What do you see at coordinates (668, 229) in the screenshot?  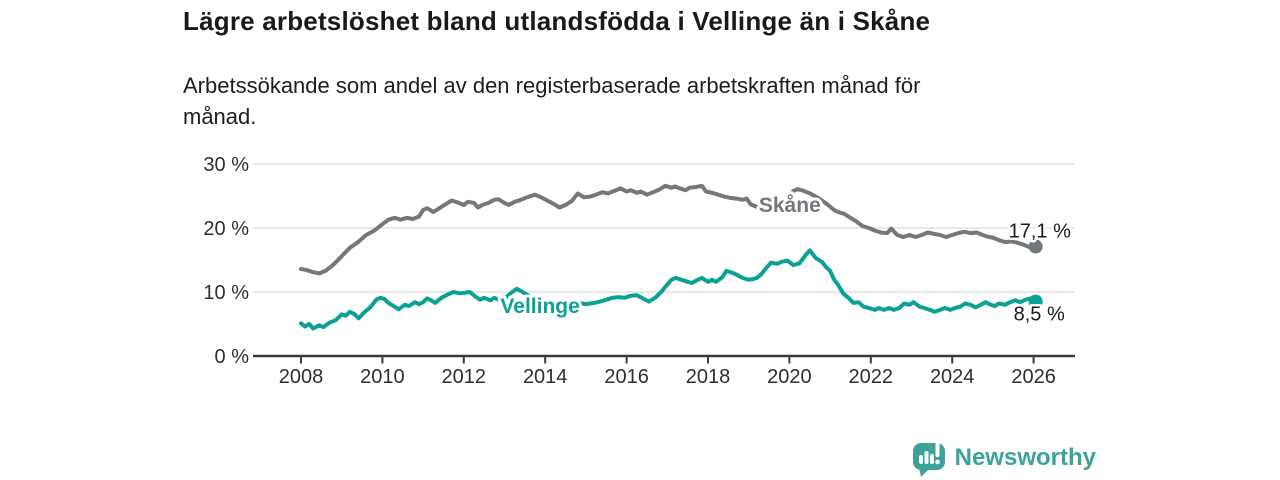 I see `series-line-skne` at bounding box center [668, 229].